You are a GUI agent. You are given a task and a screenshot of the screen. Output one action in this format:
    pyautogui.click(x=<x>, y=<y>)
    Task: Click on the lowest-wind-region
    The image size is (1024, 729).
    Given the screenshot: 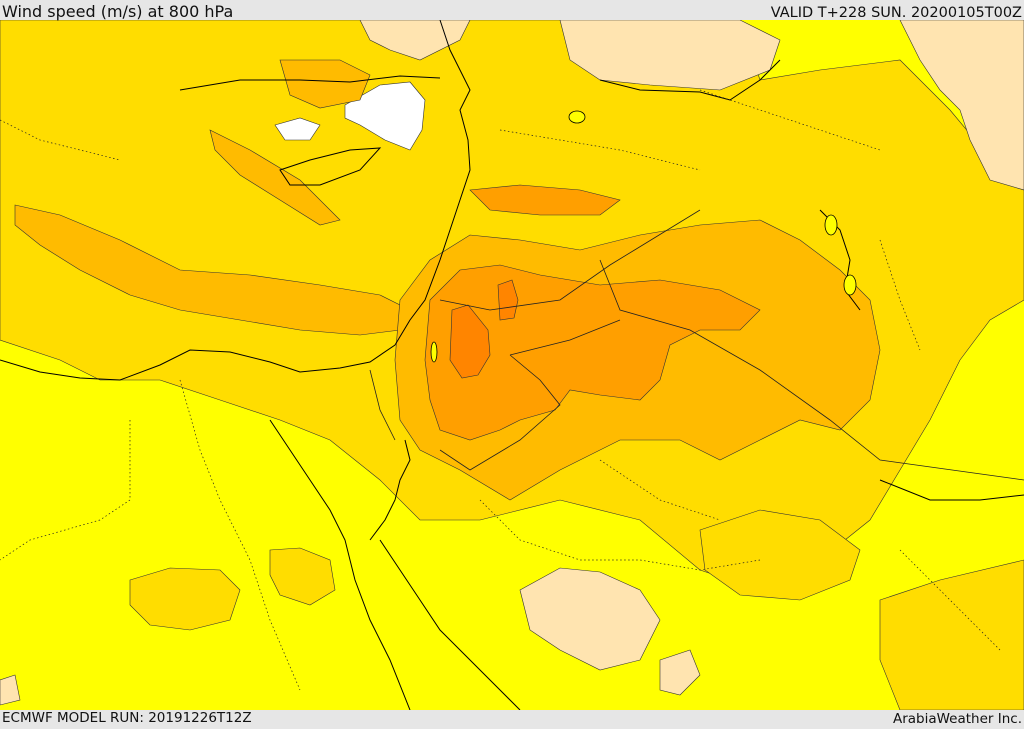 What is the action you would take?
    pyautogui.click(x=385, y=116)
    